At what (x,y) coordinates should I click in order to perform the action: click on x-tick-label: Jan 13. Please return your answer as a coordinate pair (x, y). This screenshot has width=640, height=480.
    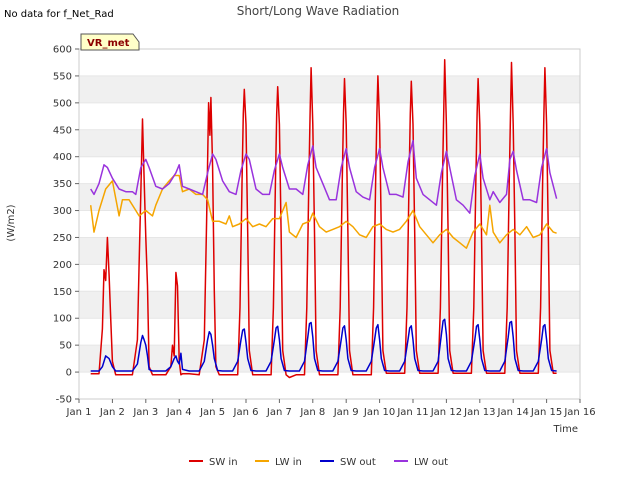
    Looking at the image, I should click on (479, 412).